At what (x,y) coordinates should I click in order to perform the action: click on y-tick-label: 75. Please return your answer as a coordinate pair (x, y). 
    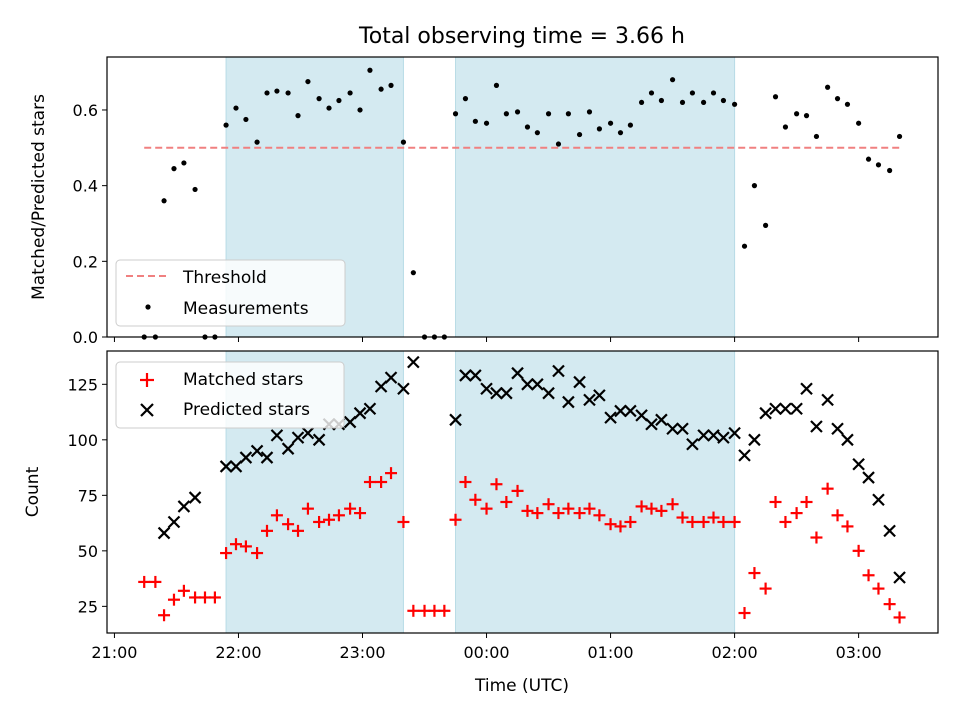
    Looking at the image, I should click on (88, 495).